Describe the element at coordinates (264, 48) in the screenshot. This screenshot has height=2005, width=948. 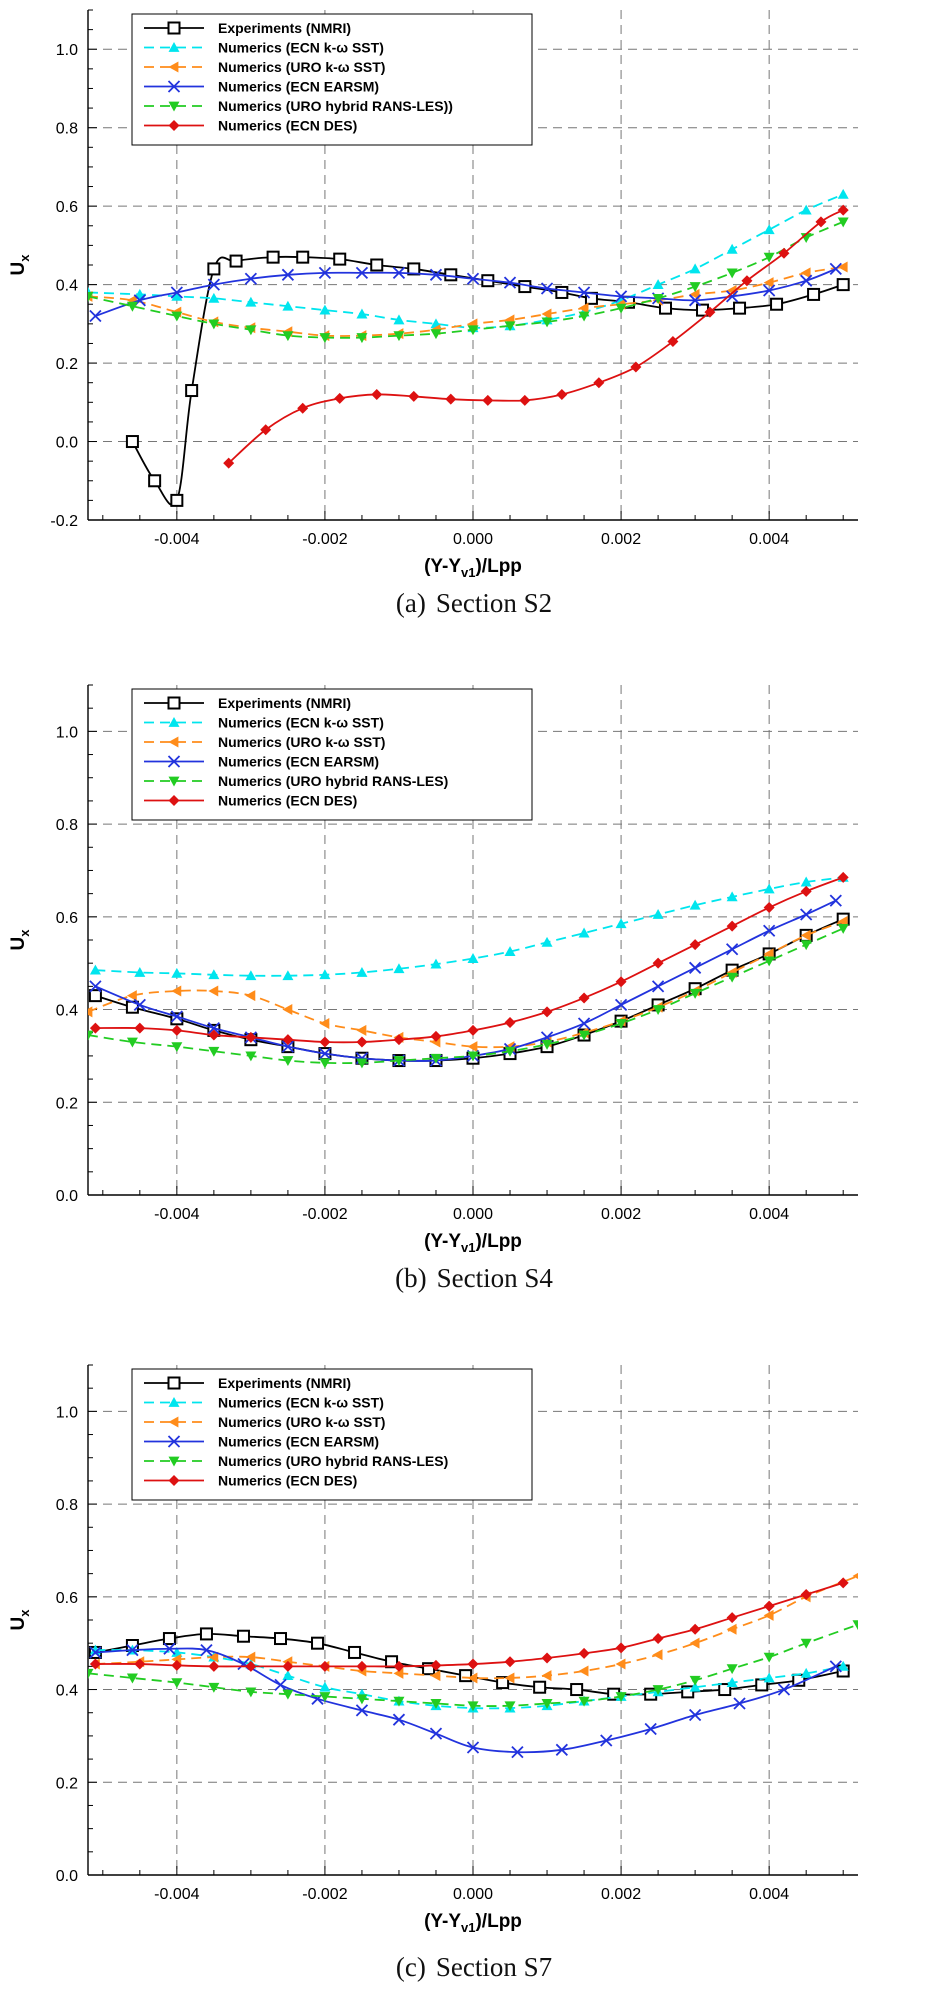
I see `chart-a-legend-item-1: Numerics (ECN k-ω SST)` at that location.